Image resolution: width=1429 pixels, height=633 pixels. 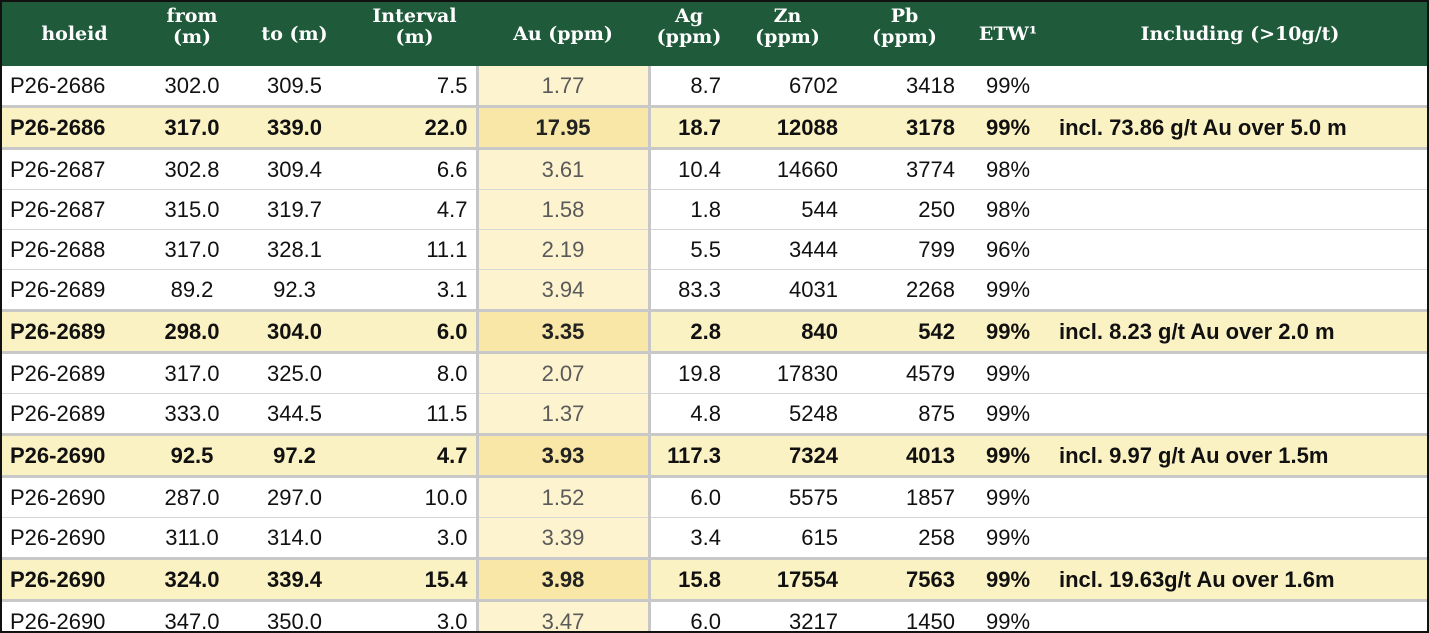 I want to click on cell-to: 297.0, so click(x=294, y=497).